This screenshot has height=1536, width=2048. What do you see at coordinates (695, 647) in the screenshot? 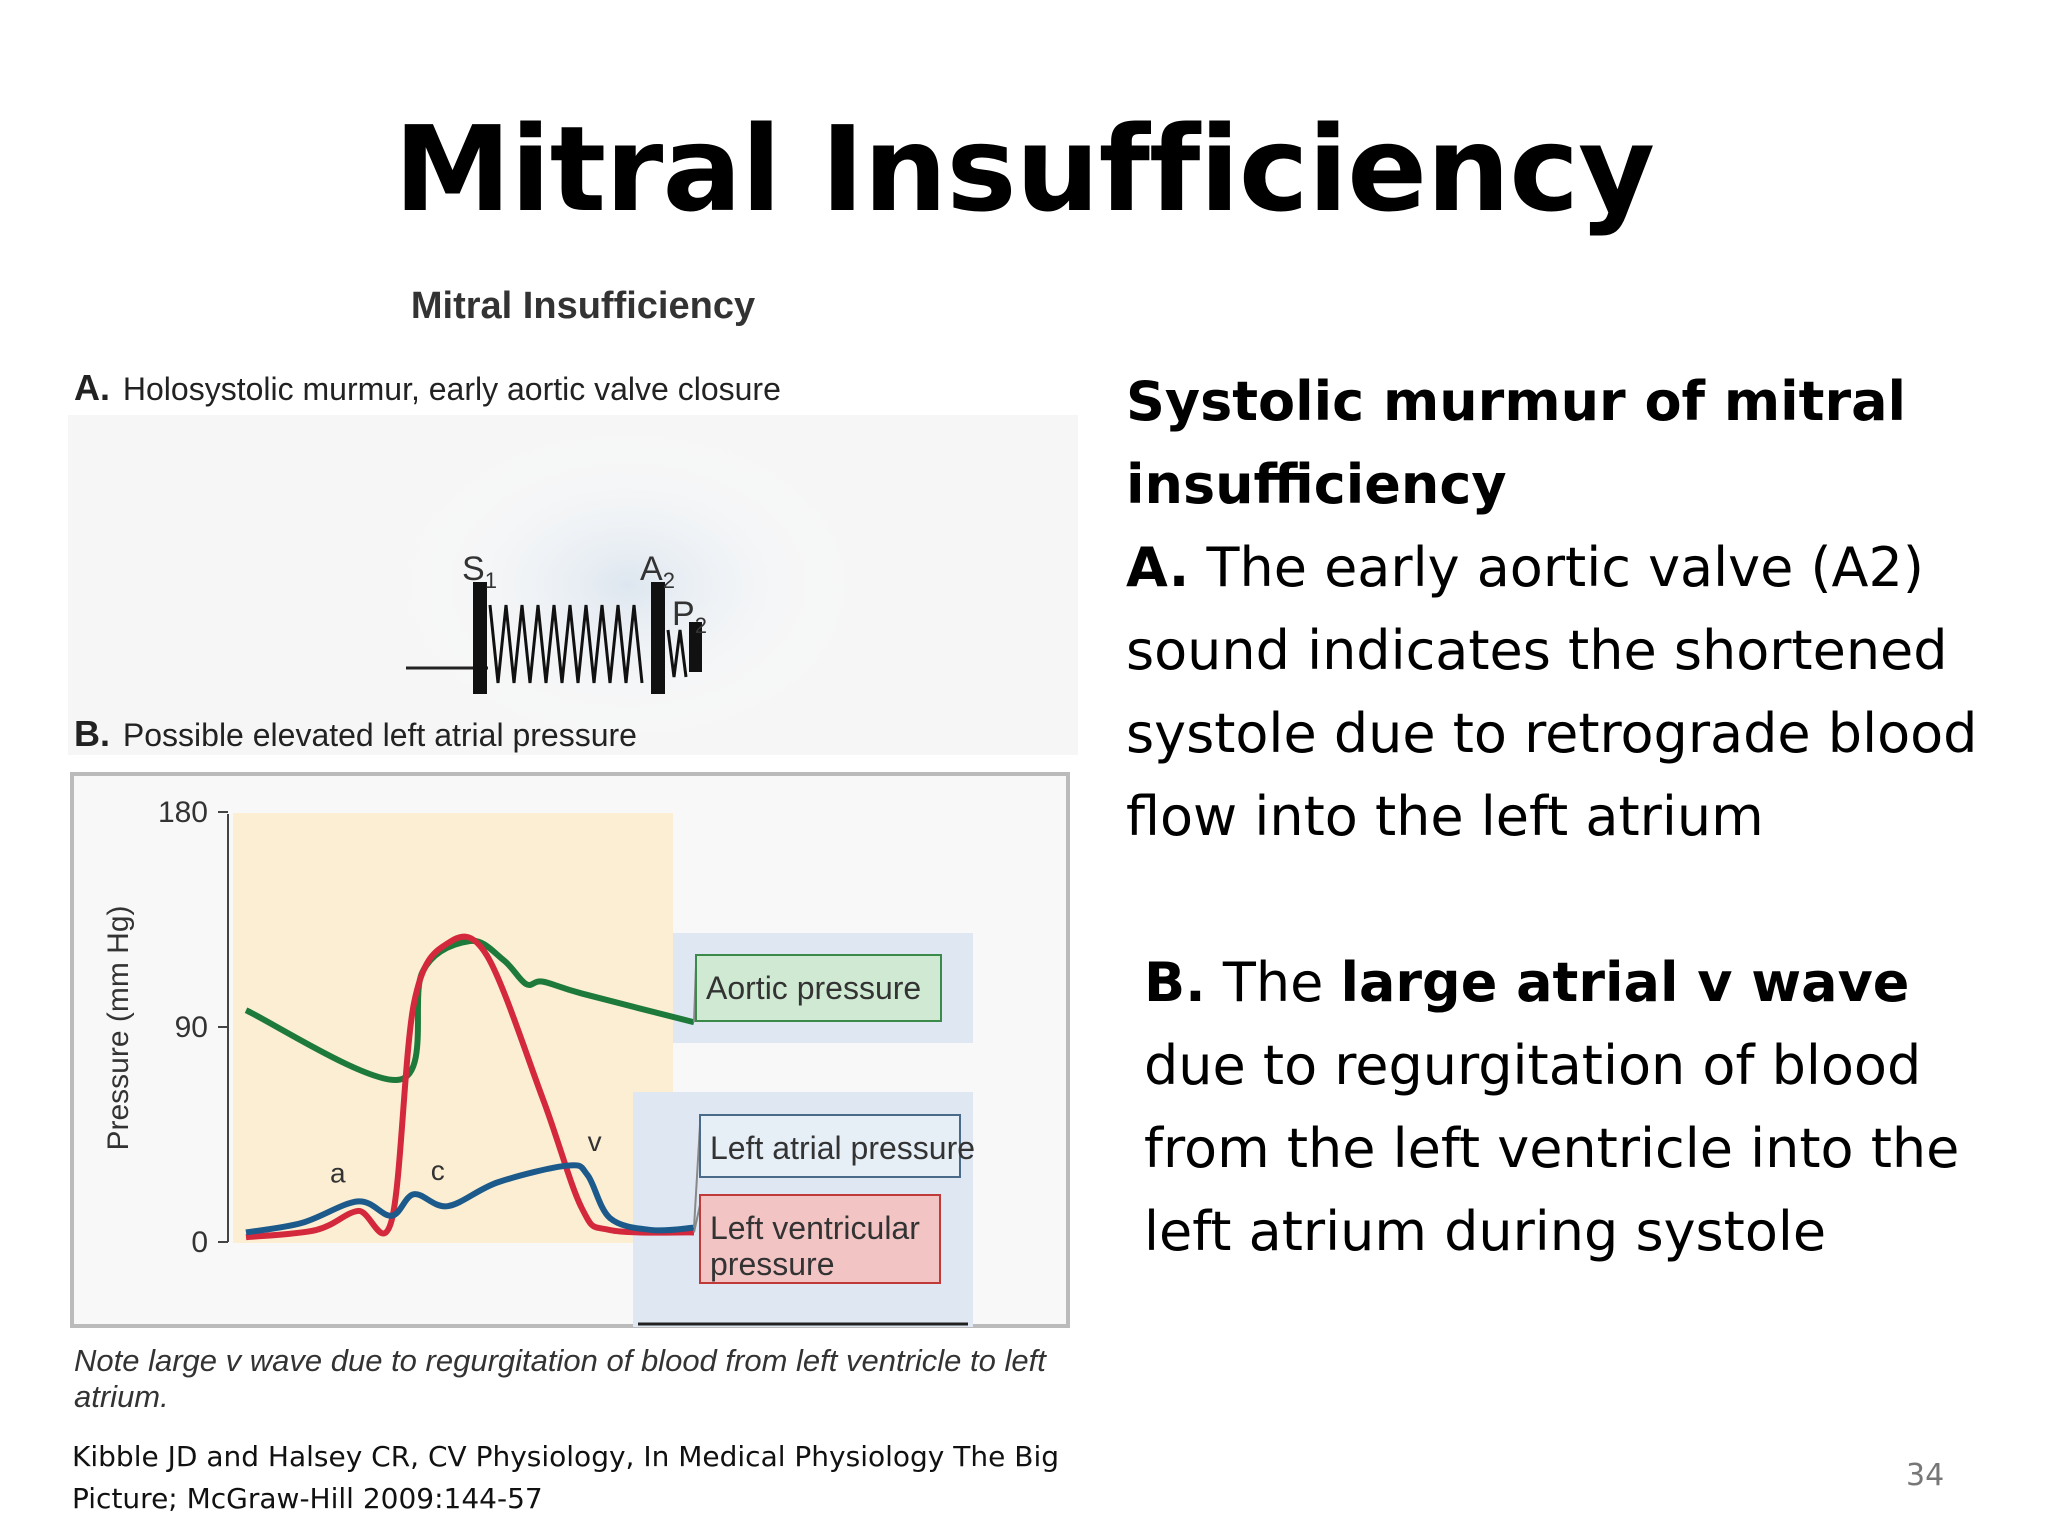
I see `p2-bar` at bounding box center [695, 647].